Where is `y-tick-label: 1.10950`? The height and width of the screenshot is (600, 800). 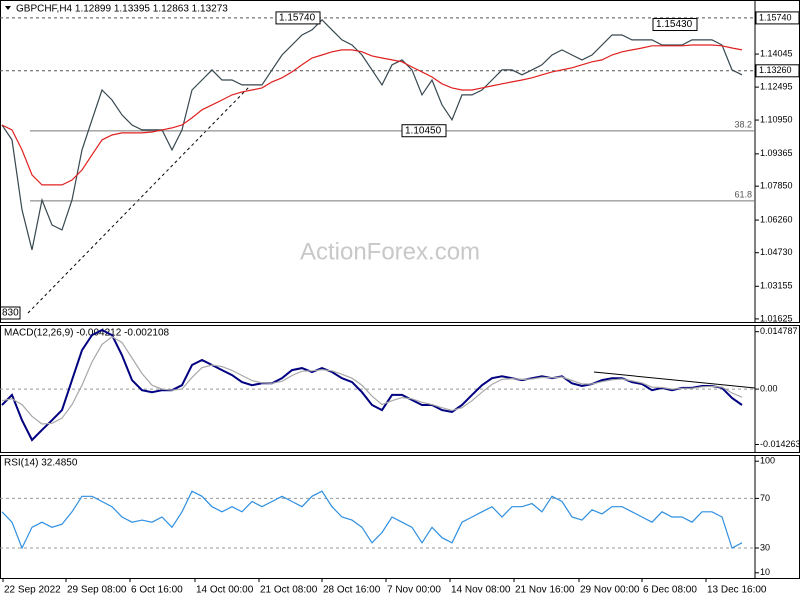 y-tick-label: 1.10950 is located at coordinates (776, 119).